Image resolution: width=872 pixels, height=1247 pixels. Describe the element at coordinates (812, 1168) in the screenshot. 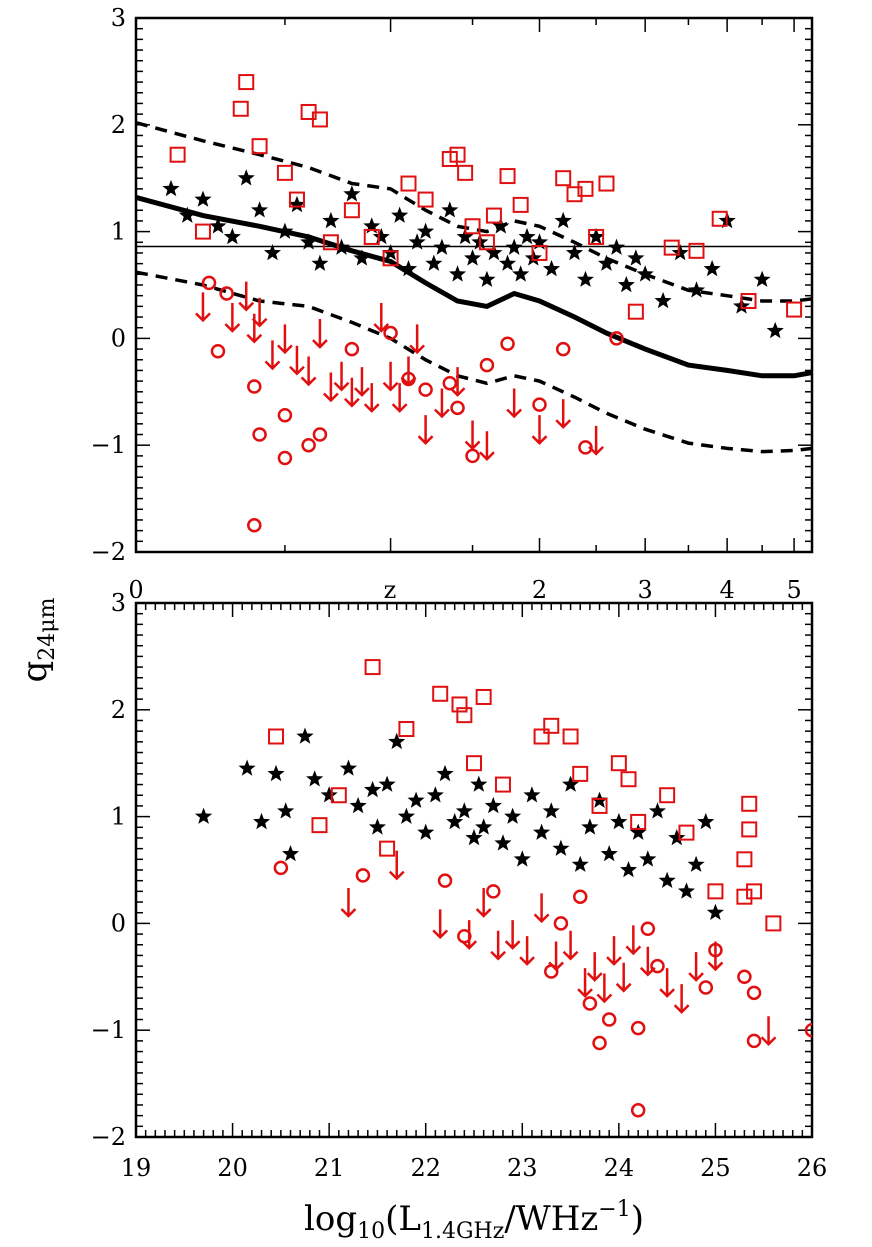

I see `x-tick-label: 26` at that location.